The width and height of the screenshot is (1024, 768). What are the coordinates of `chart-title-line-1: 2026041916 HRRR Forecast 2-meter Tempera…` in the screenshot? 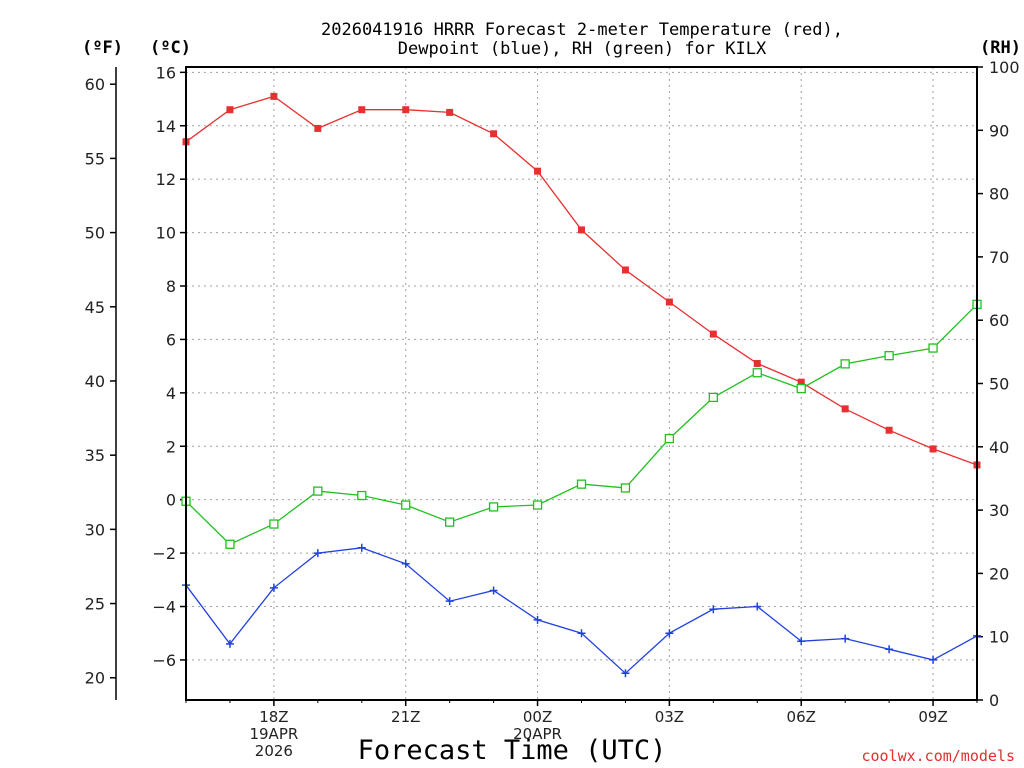 It's located at (582, 30).